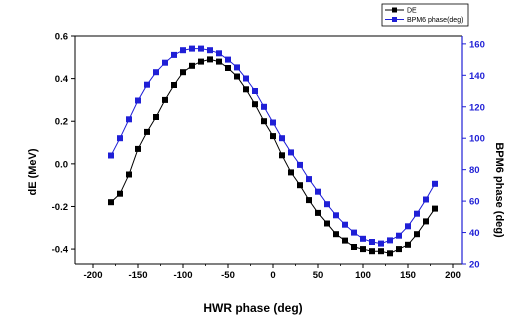  What do you see at coordinates (61, 164) in the screenshot?
I see `y-tick-label: 0.0` at bounding box center [61, 164].